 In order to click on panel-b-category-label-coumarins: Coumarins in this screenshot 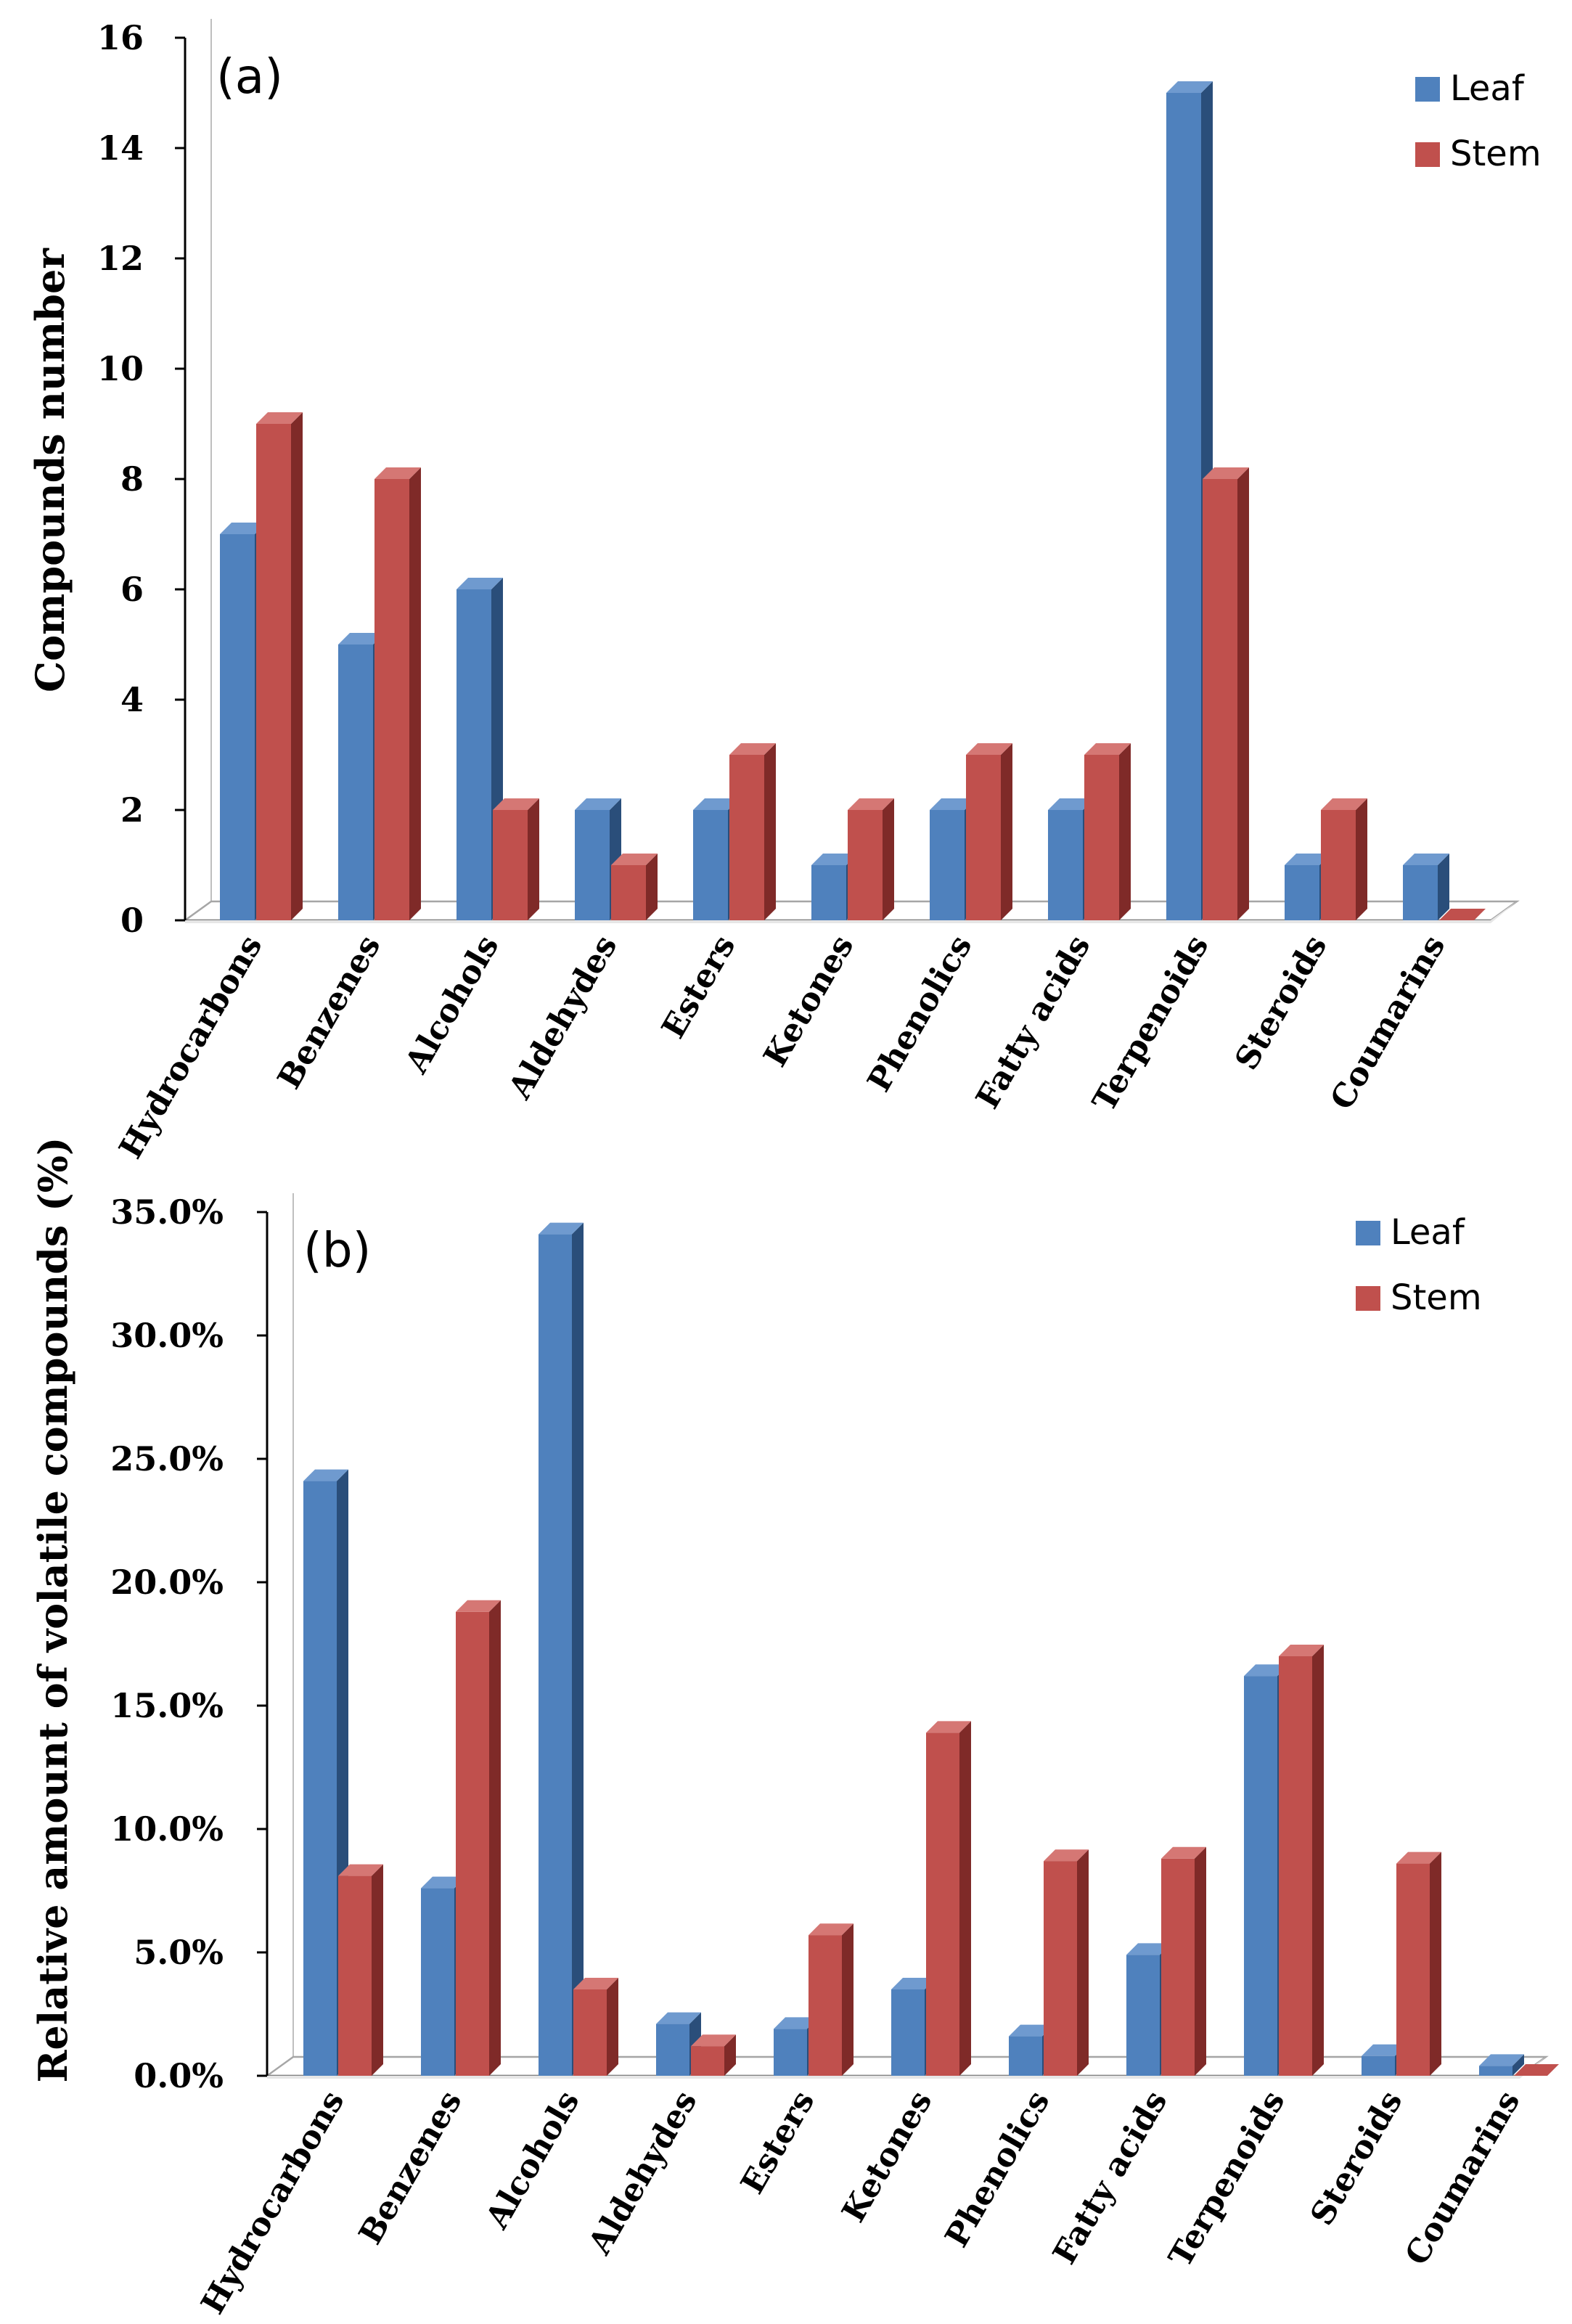, I will do `click(1462, 2178)`.